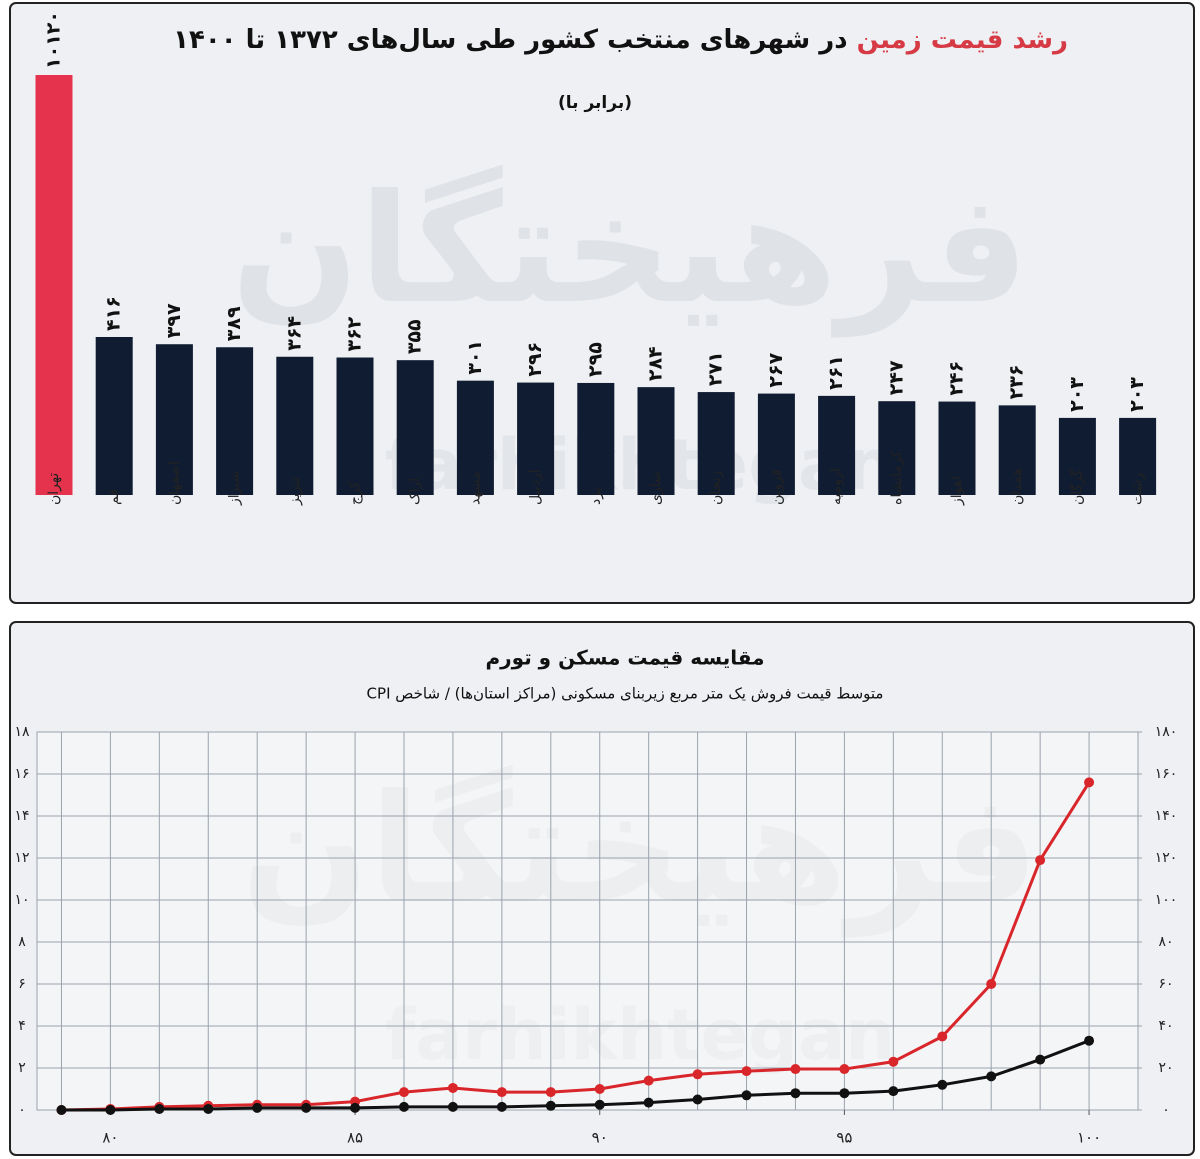 This screenshot has width=1200, height=1159. I want to click on value-label: ۲۴۷, so click(896, 377).